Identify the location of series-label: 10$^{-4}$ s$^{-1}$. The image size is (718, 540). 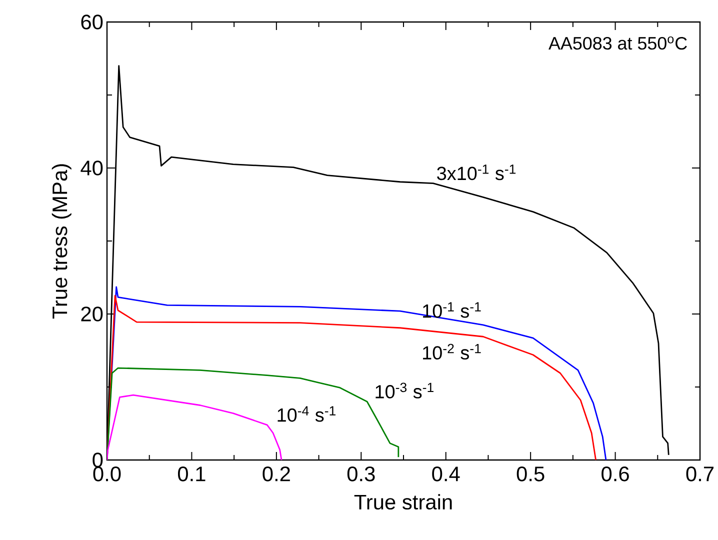
(307, 414).